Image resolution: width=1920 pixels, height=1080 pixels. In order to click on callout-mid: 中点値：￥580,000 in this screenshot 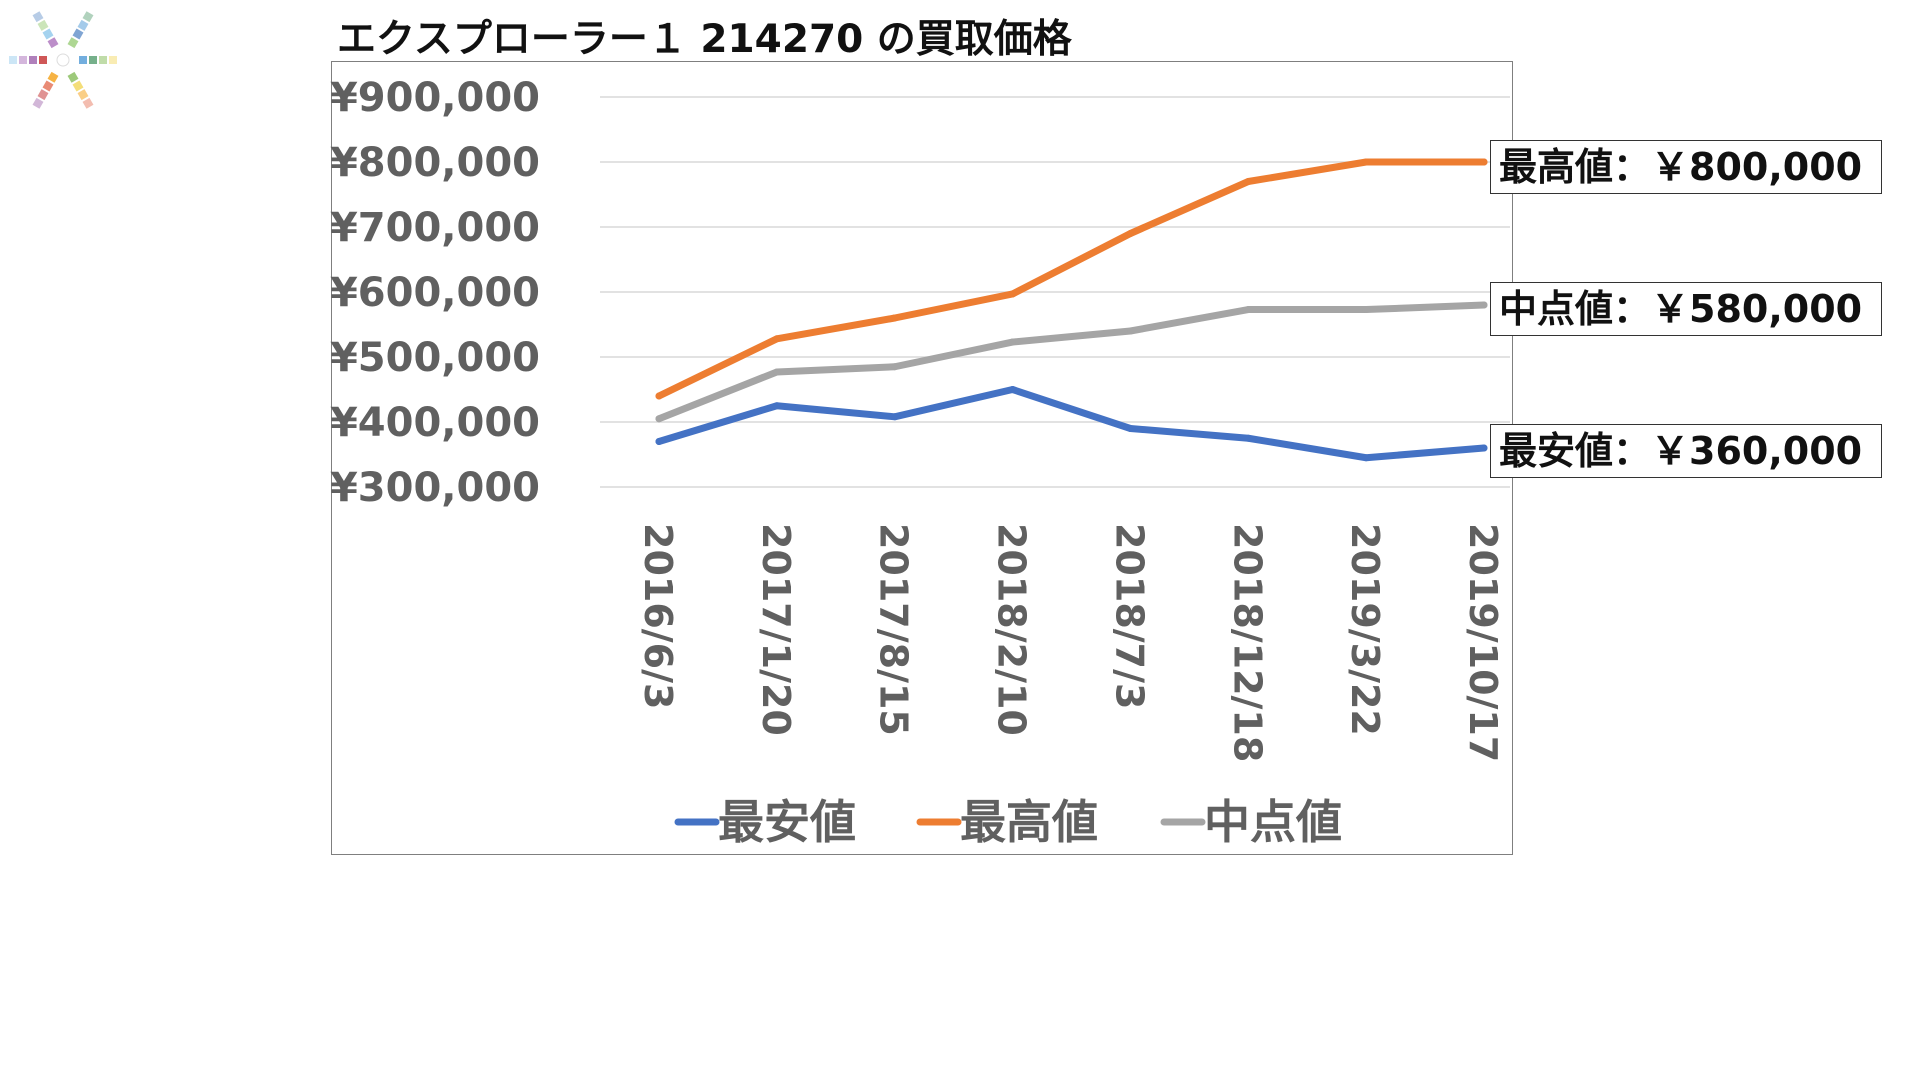, I will do `click(1686, 309)`.